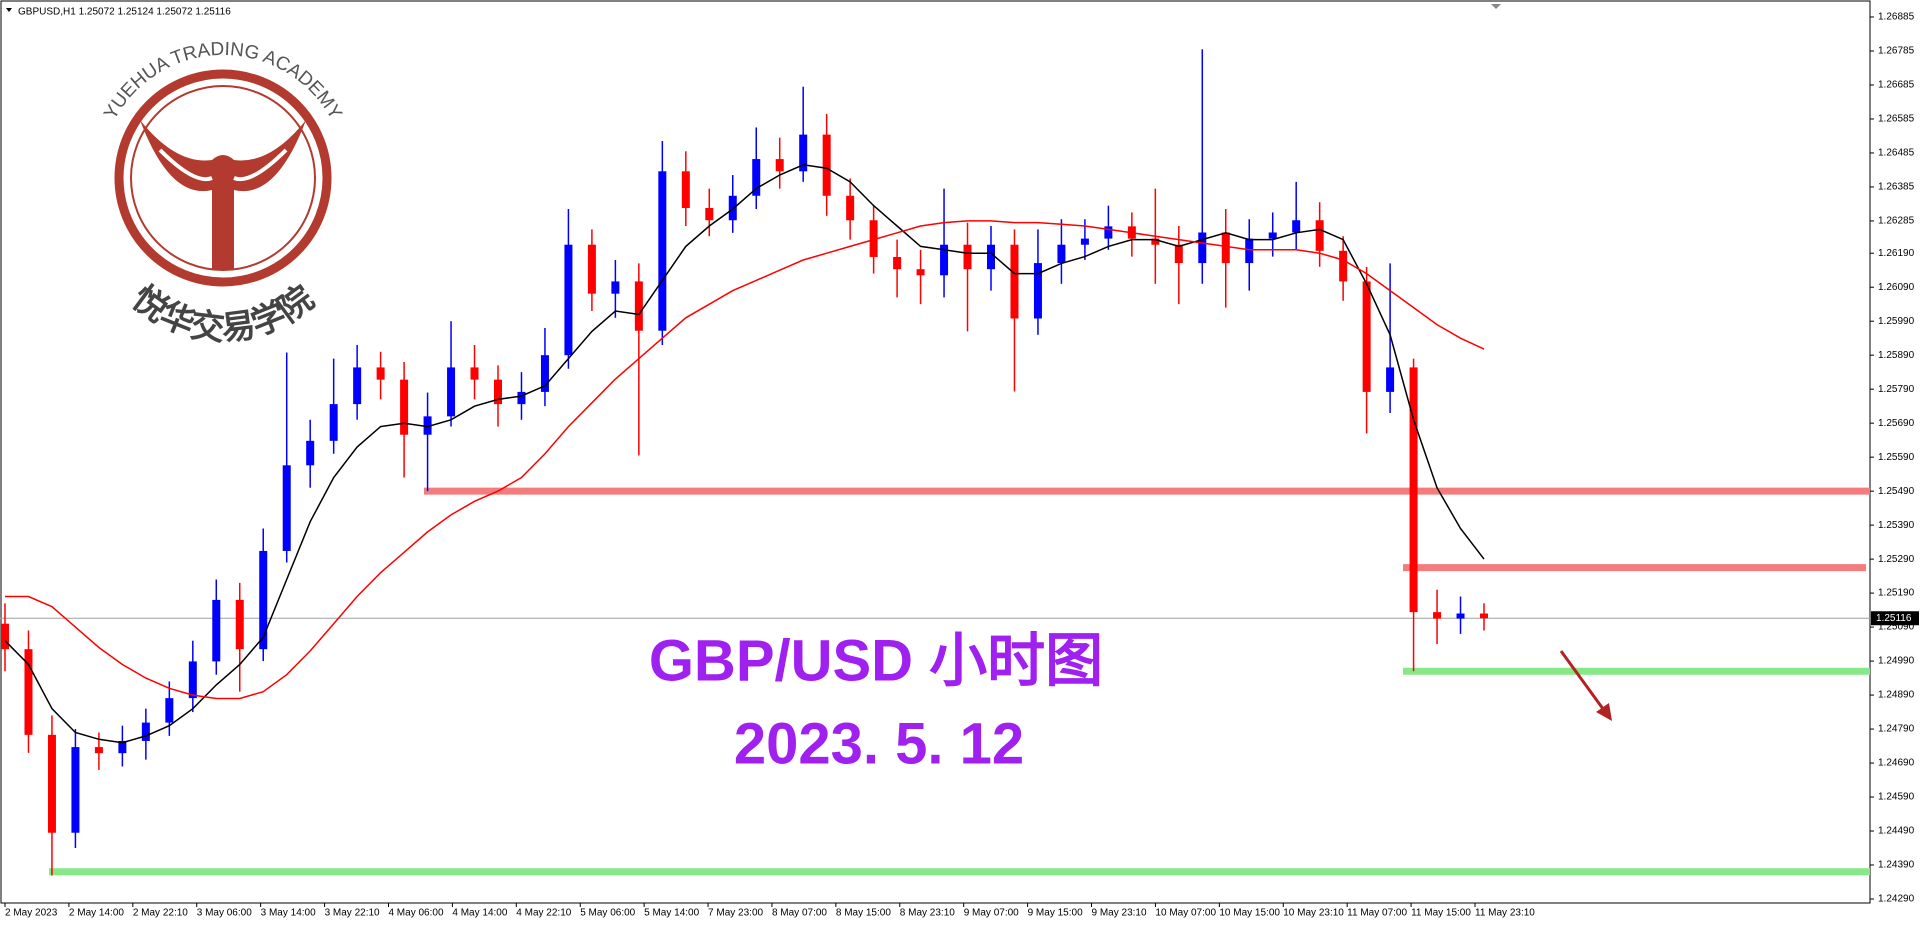 This screenshot has width=1920, height=927. I want to click on y-tick-label: 1.25290, so click(1896, 559).